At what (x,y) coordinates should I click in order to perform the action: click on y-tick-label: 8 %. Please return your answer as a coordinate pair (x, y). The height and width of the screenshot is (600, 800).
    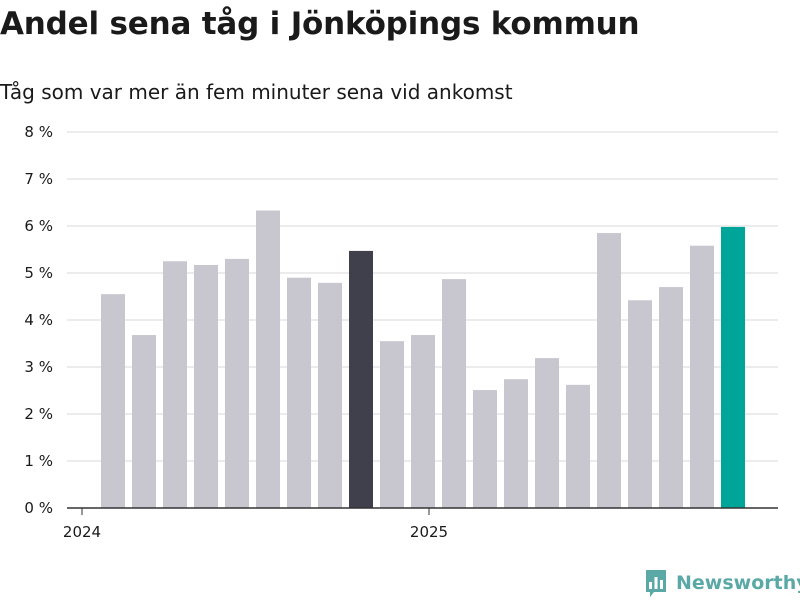
    Looking at the image, I should click on (38, 132).